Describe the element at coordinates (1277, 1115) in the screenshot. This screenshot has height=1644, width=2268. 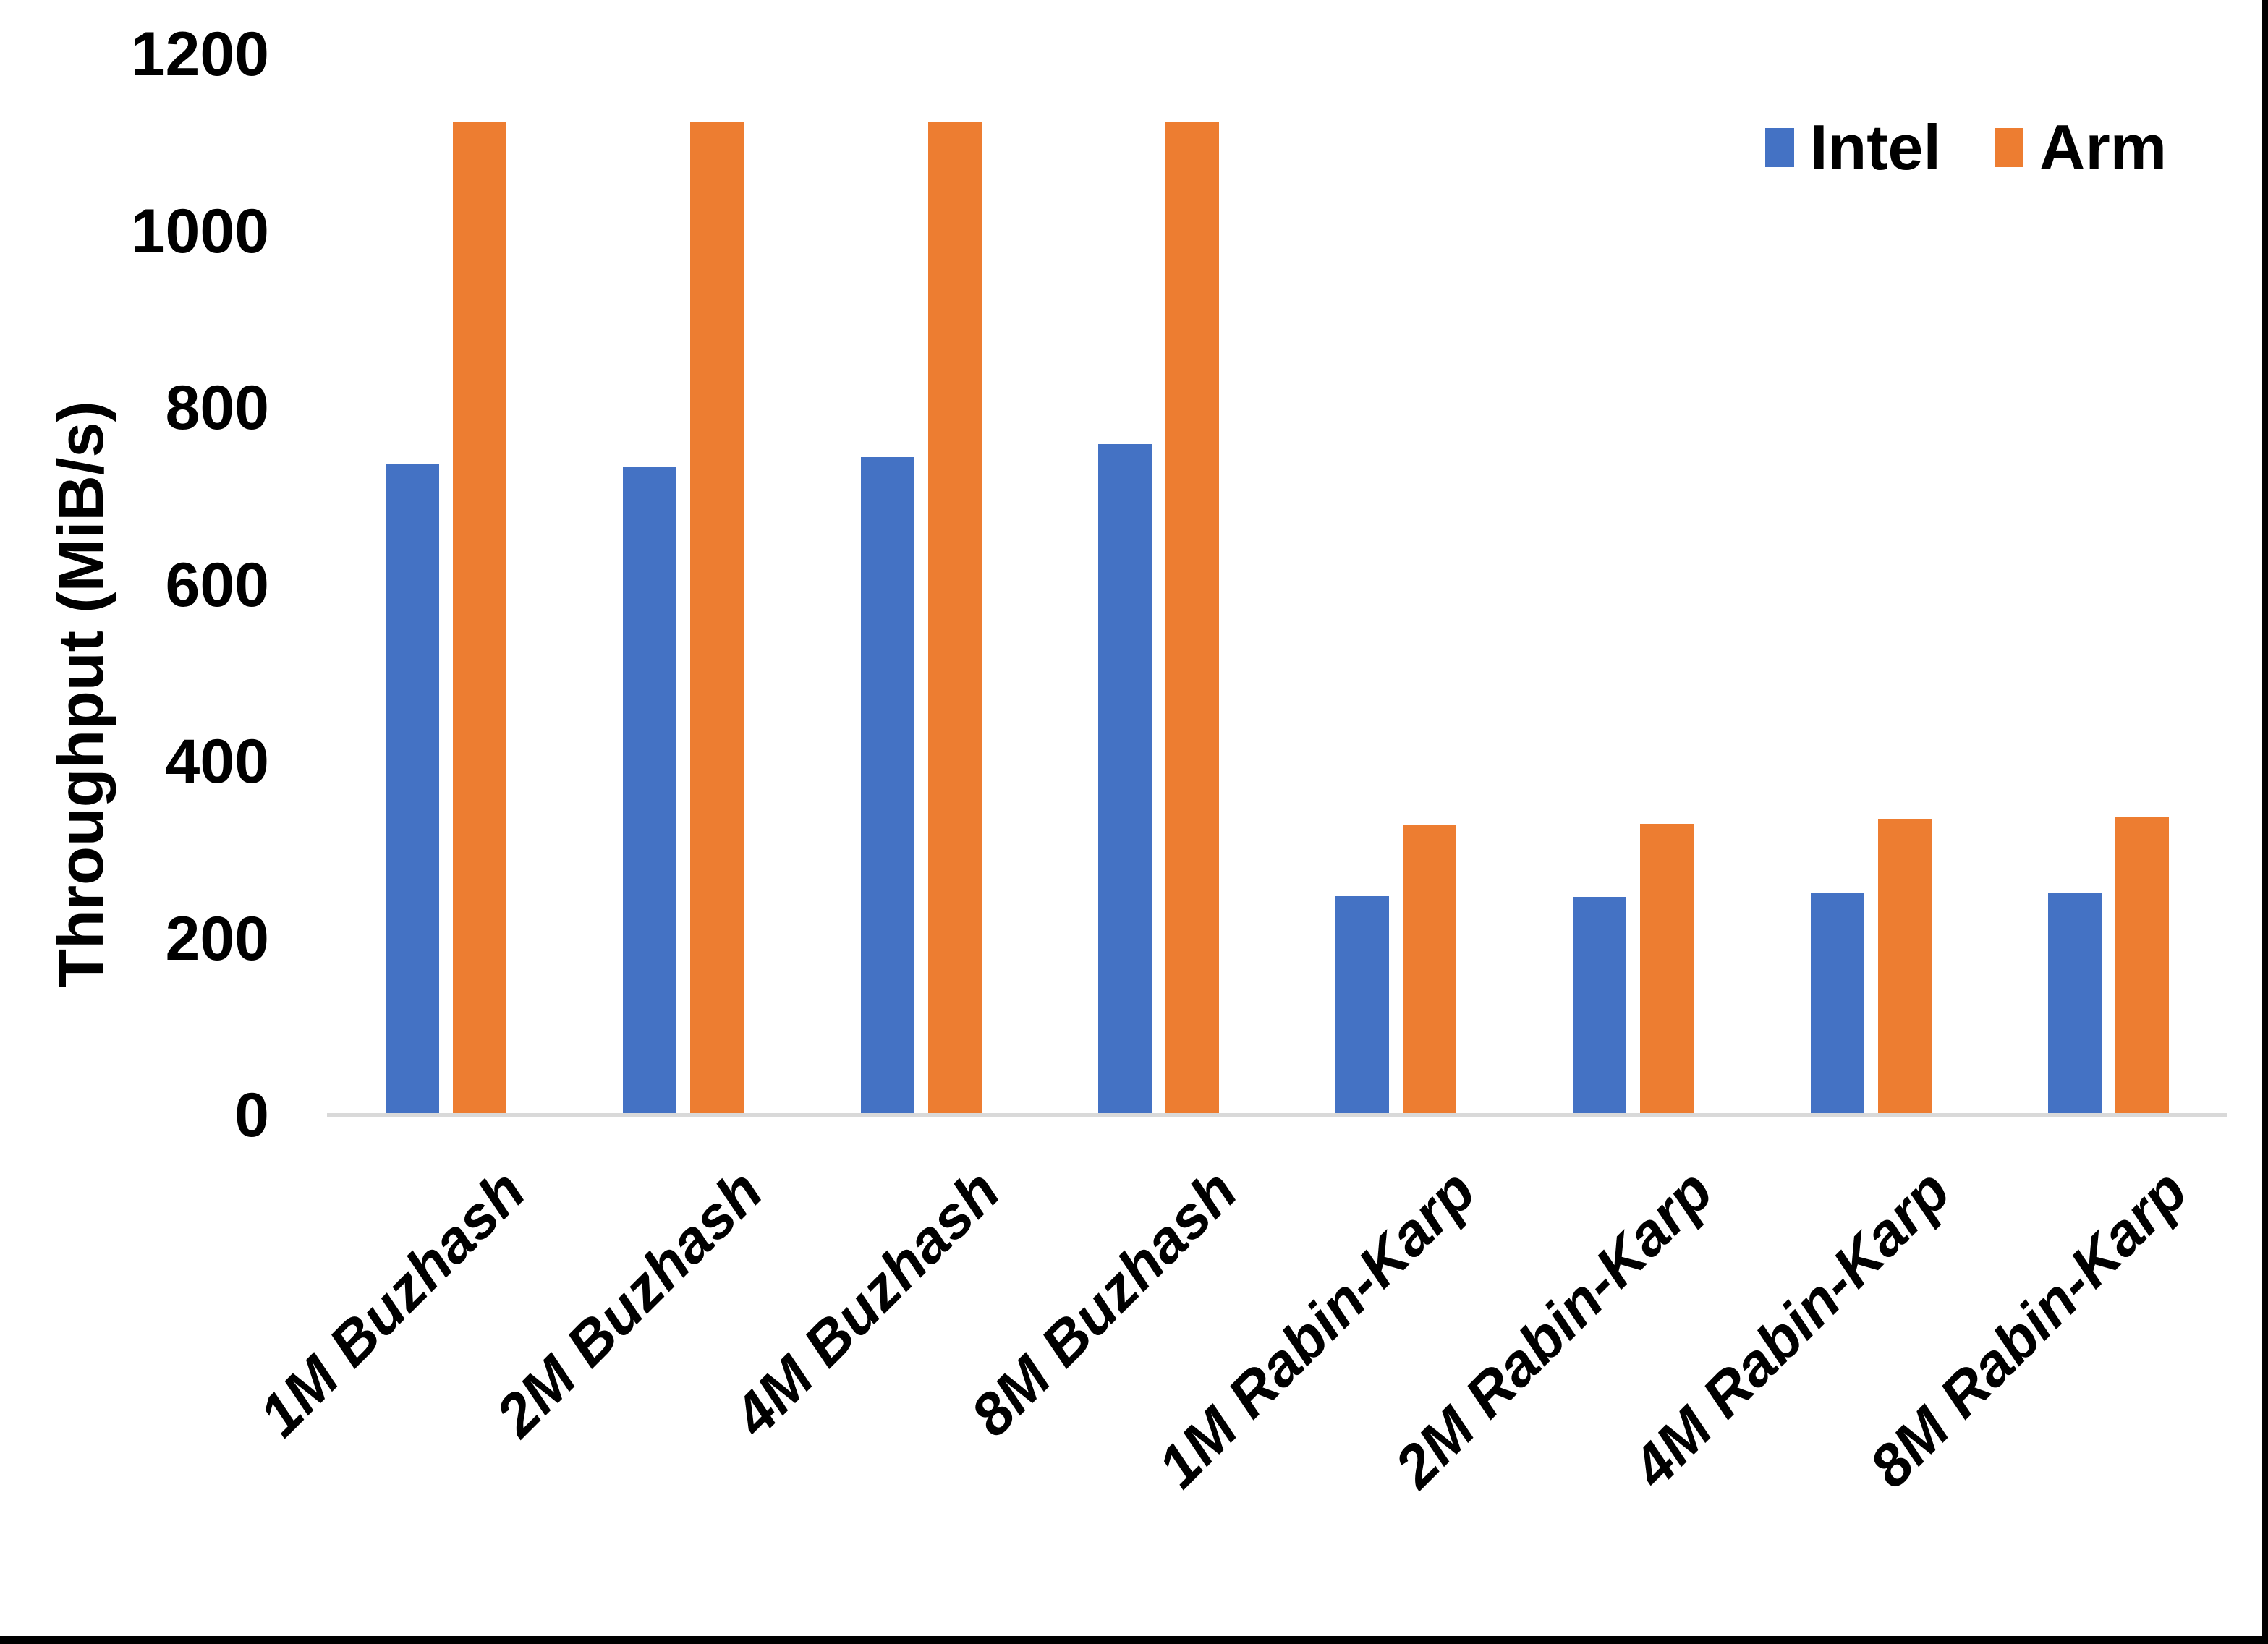
I see `x-axis-line` at that location.